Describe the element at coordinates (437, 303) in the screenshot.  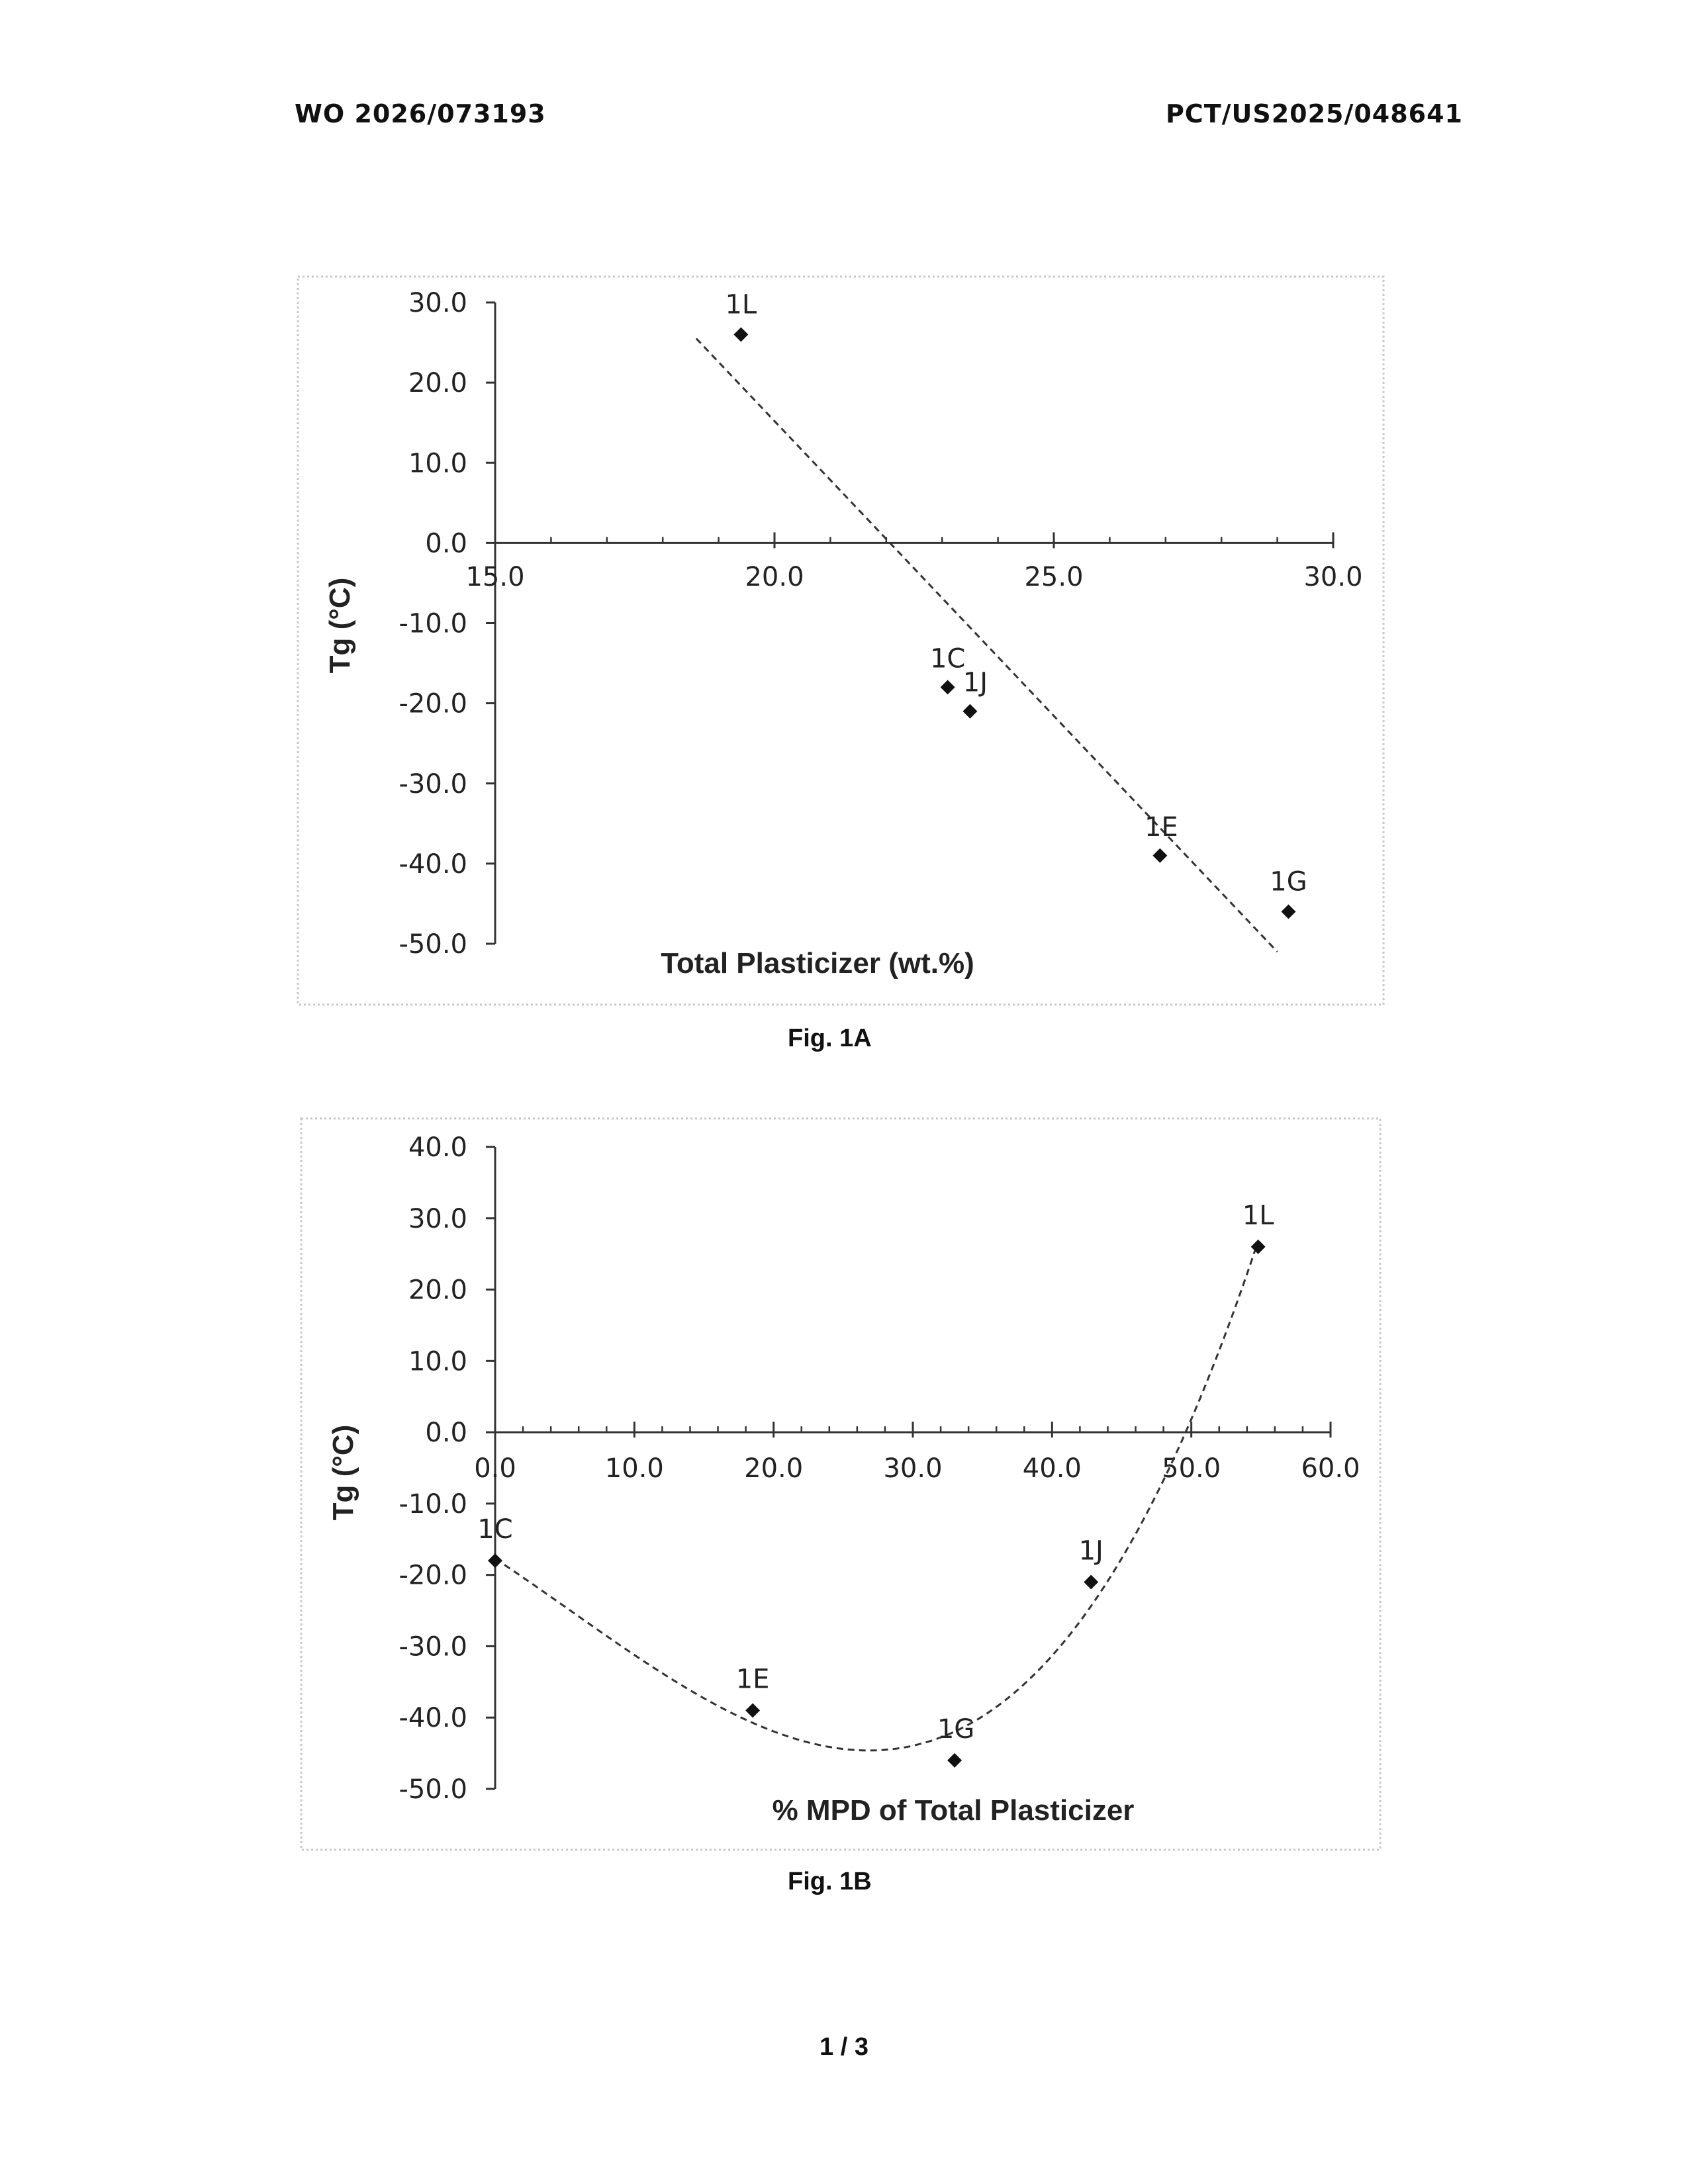
I see `fig1a-y-tick-label: 30.0` at that location.